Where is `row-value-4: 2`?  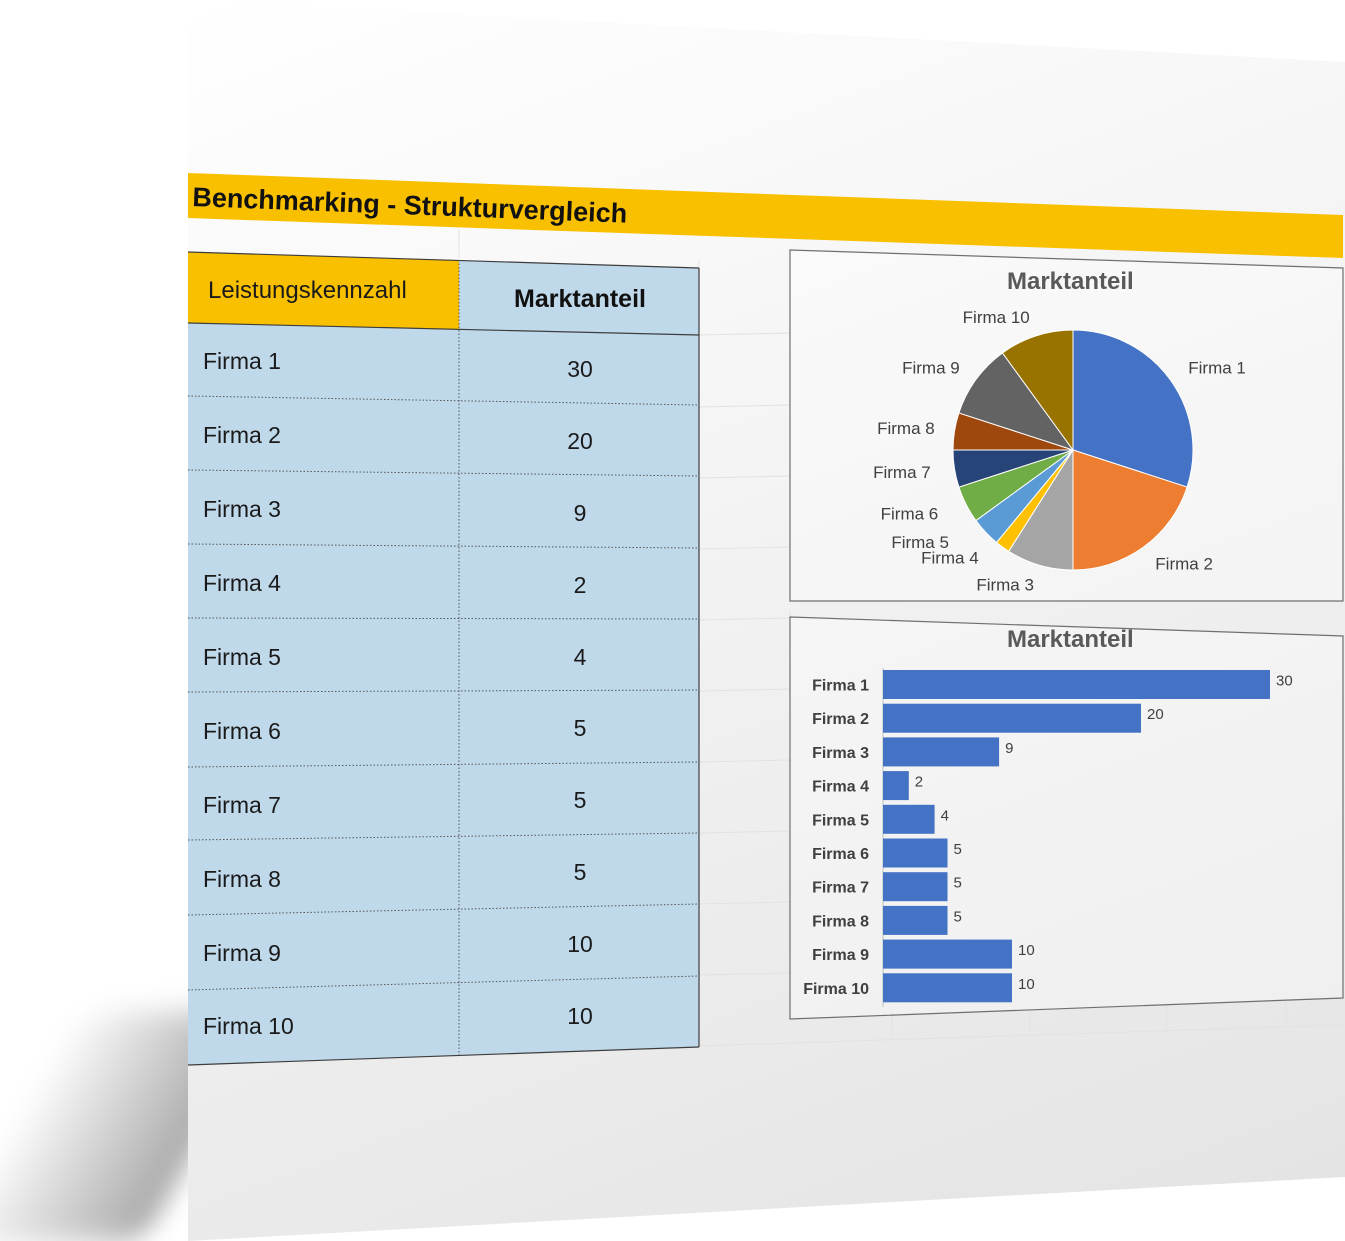 row-value-4: 2 is located at coordinates (580, 585).